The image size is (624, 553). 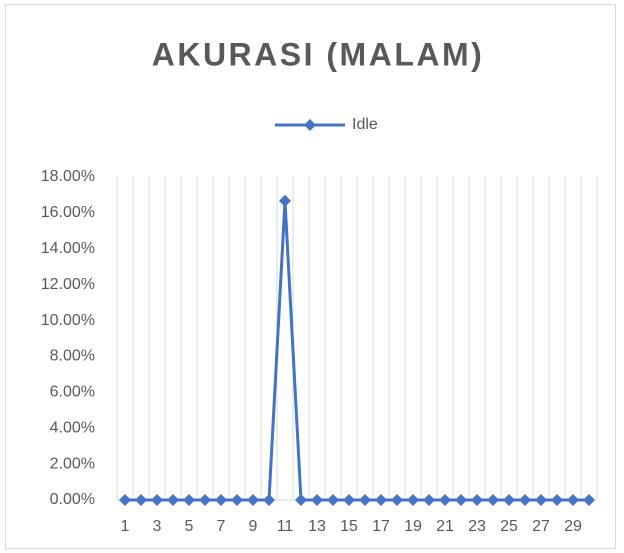 I want to click on x-tick-label: 25, so click(x=509, y=526).